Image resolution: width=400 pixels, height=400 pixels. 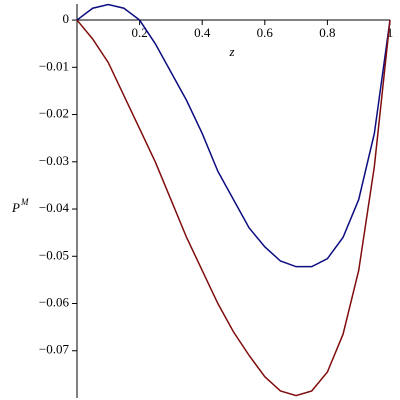 What do you see at coordinates (139, 32) in the screenshot?
I see `x-tick-label: 0.2` at bounding box center [139, 32].